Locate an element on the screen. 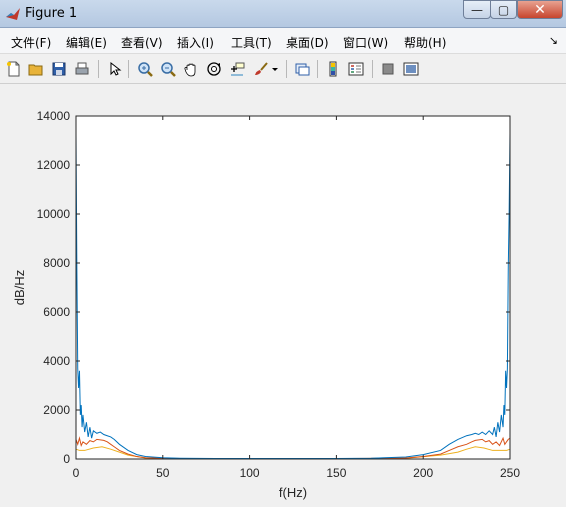 The width and height of the screenshot is (566, 507). brush-dropdown-icon is located at coordinates (275, 69).